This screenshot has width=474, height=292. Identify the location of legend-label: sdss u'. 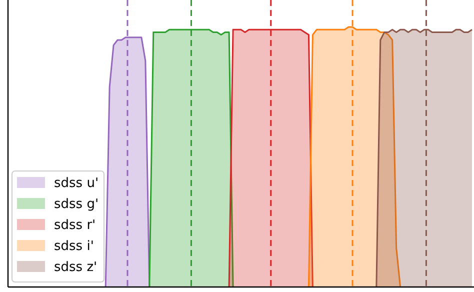
(76, 183).